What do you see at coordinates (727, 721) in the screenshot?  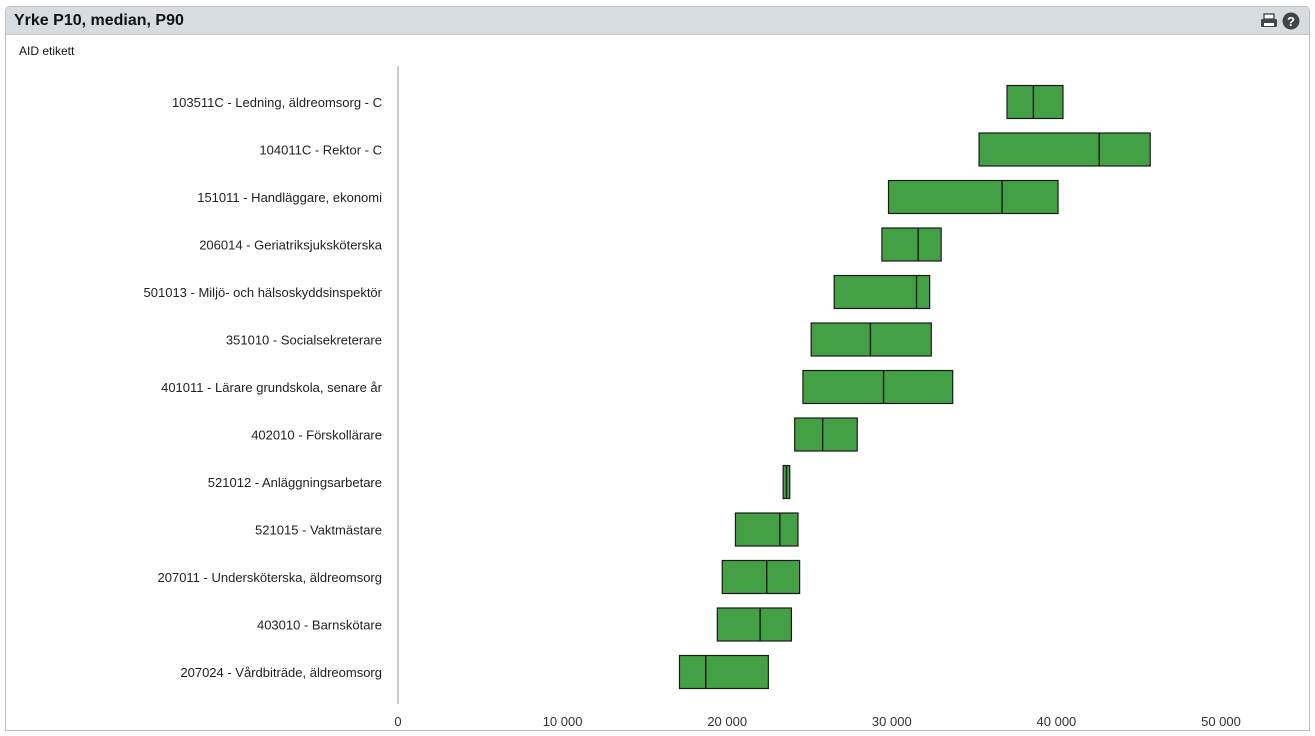 I see `x-tick-label: 20 000` at bounding box center [727, 721].